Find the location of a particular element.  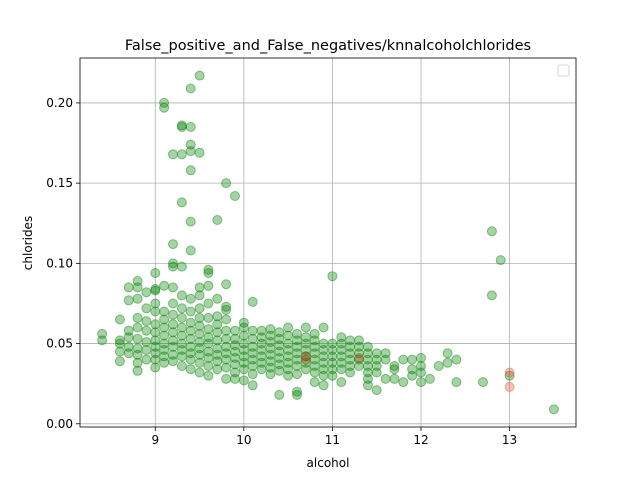

legend-box is located at coordinates (563, 70).